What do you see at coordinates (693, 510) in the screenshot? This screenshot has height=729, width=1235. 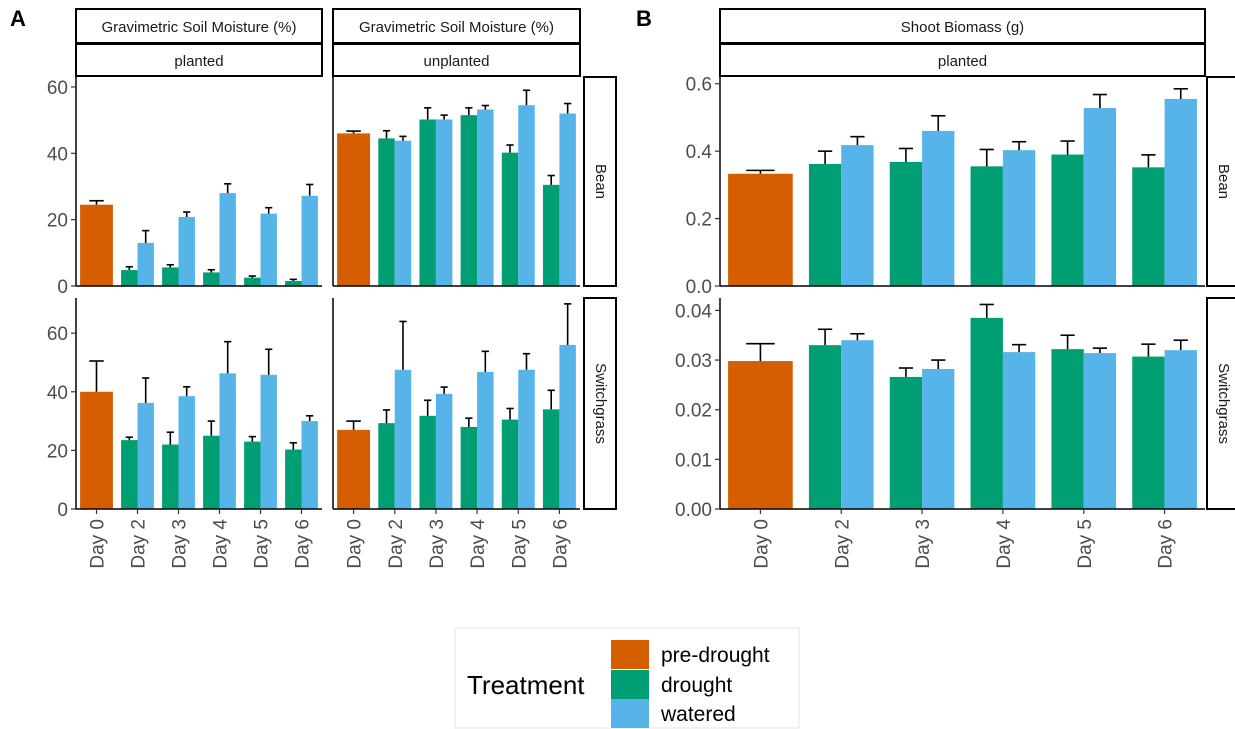 I see `y-tick-label: 0.00` at bounding box center [693, 510].